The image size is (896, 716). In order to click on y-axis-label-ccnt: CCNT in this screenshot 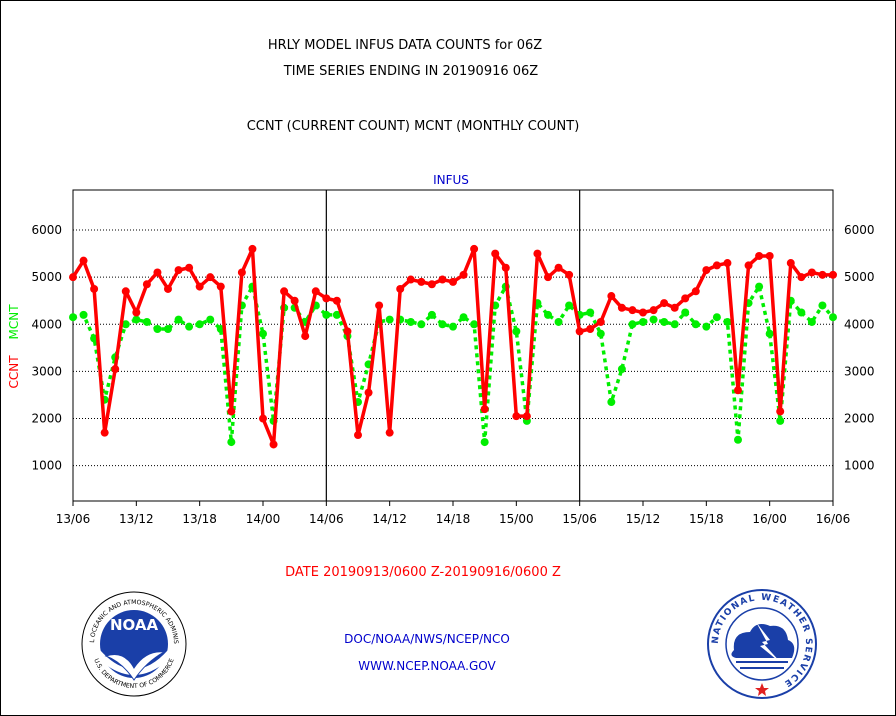, I will do `click(14, 372)`.